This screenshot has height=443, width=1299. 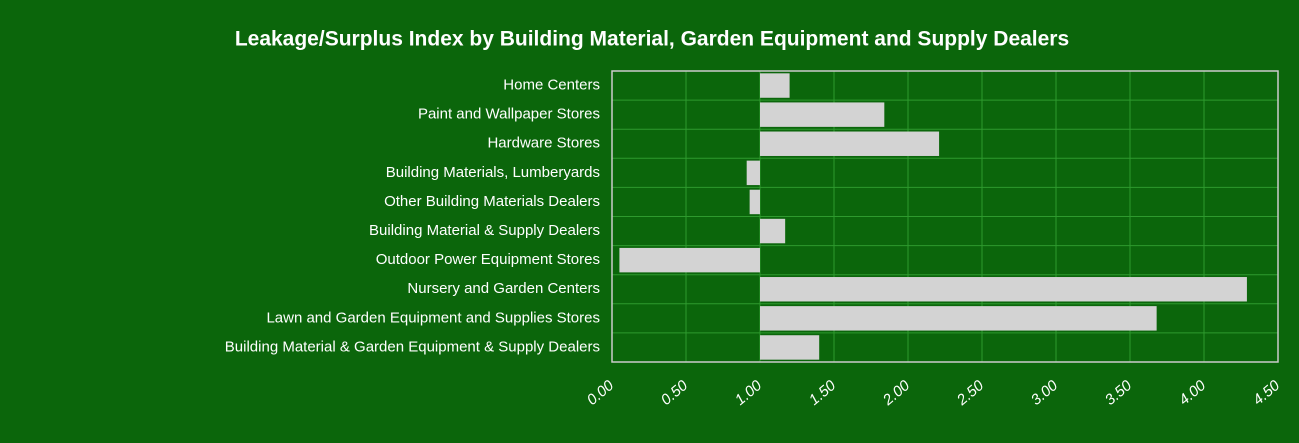 What do you see at coordinates (492, 201) in the screenshot?
I see `y-tick-label: Other Building Materials Dealers` at bounding box center [492, 201].